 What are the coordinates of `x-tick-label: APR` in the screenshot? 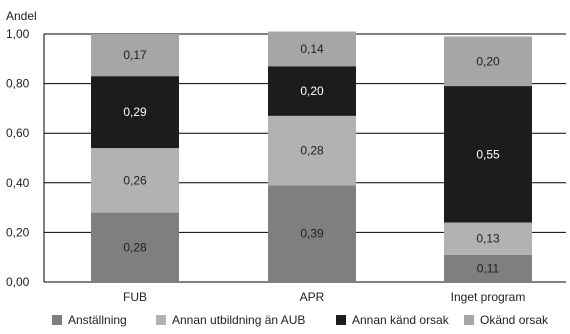 It's located at (312, 297).